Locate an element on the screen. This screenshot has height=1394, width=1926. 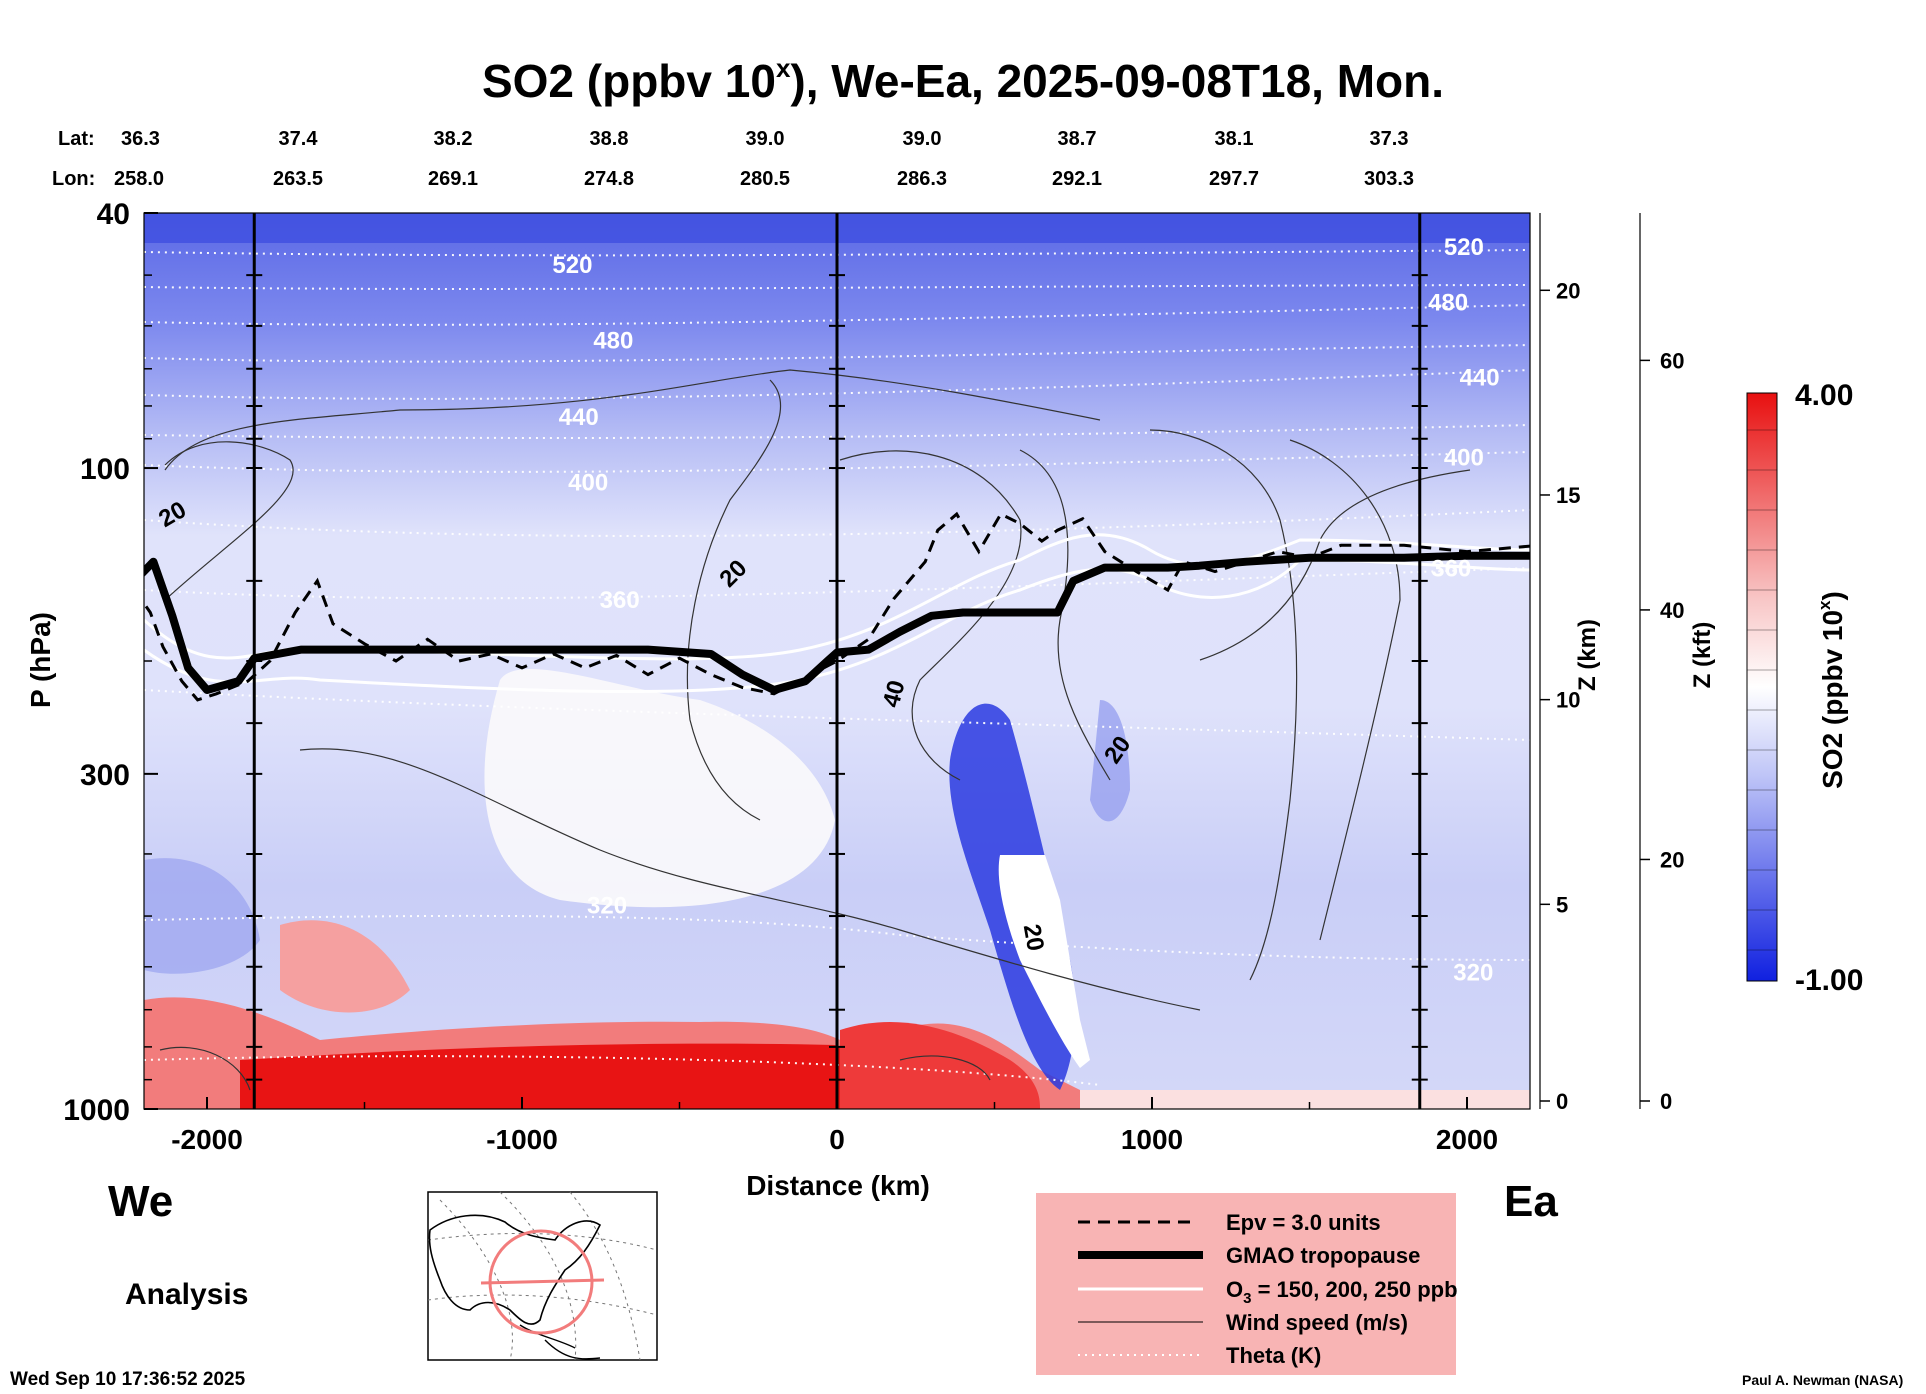
lon-value: 292.1 is located at coordinates (1077, 179).